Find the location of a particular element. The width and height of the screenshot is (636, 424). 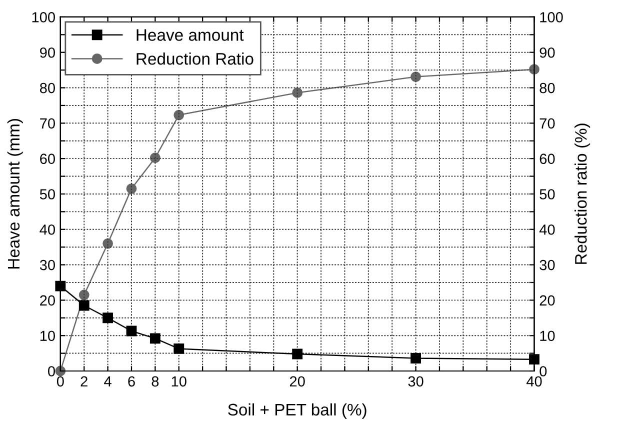

y-tick-label: 100 is located at coordinates (43, 17).